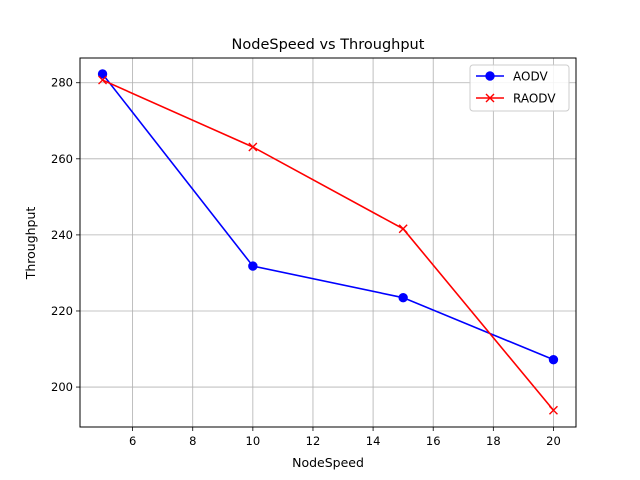 The height and width of the screenshot is (480, 640). What do you see at coordinates (328, 45) in the screenshot?
I see `chart-title: NodeSpeed vs Throughput` at bounding box center [328, 45].